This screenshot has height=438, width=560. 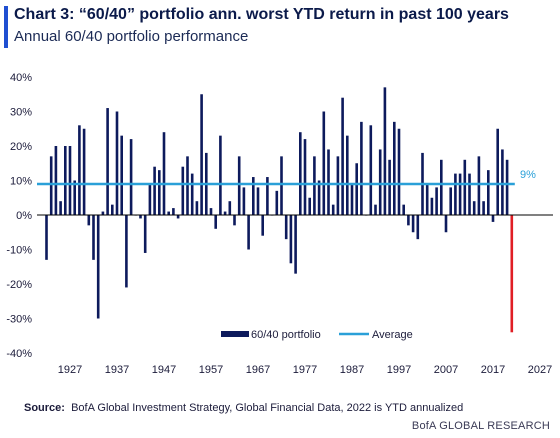 What do you see at coordinates (21, 113) in the screenshot?
I see `y-tick-label: 30%` at bounding box center [21, 113].